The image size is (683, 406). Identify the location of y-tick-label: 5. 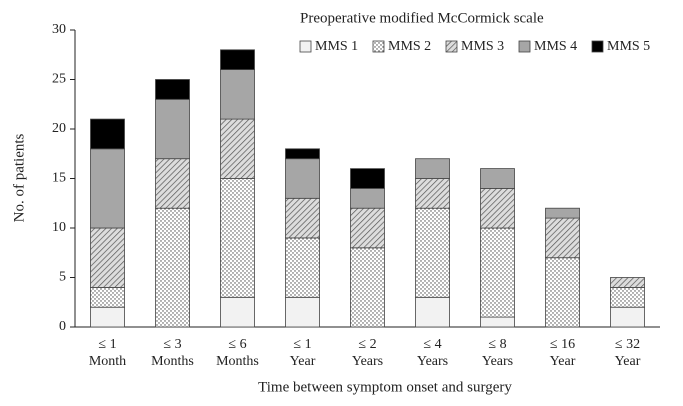
(62, 277).